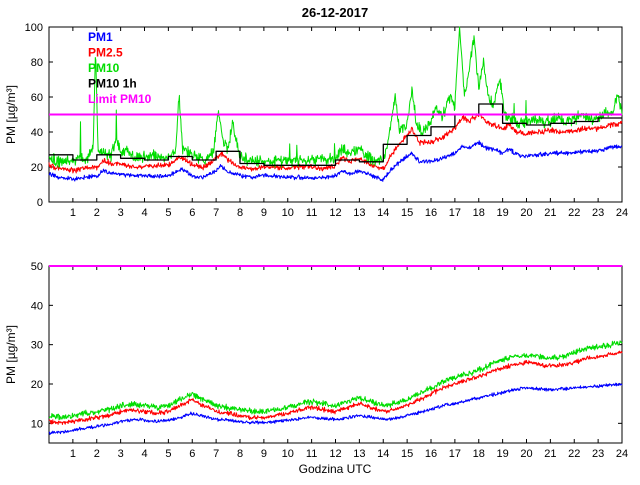 The image size is (640, 485). Describe the element at coordinates (335, 469) in the screenshot. I see `x-axis-label: Godzina UTC` at that location.